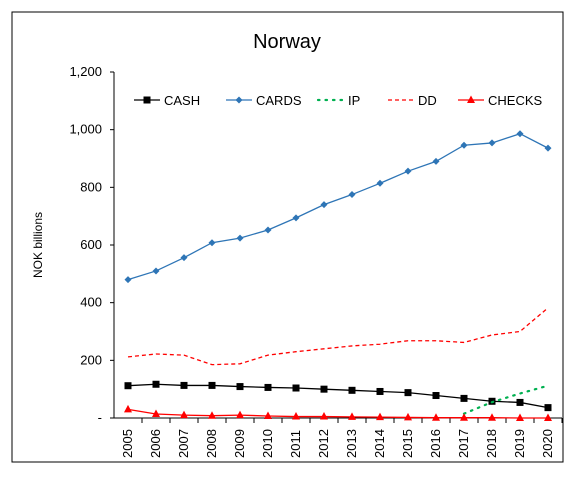 Image resolution: width=575 pixels, height=479 pixels. What do you see at coordinates (127, 443) in the screenshot?
I see `x-tick-label: 2005` at bounding box center [127, 443].